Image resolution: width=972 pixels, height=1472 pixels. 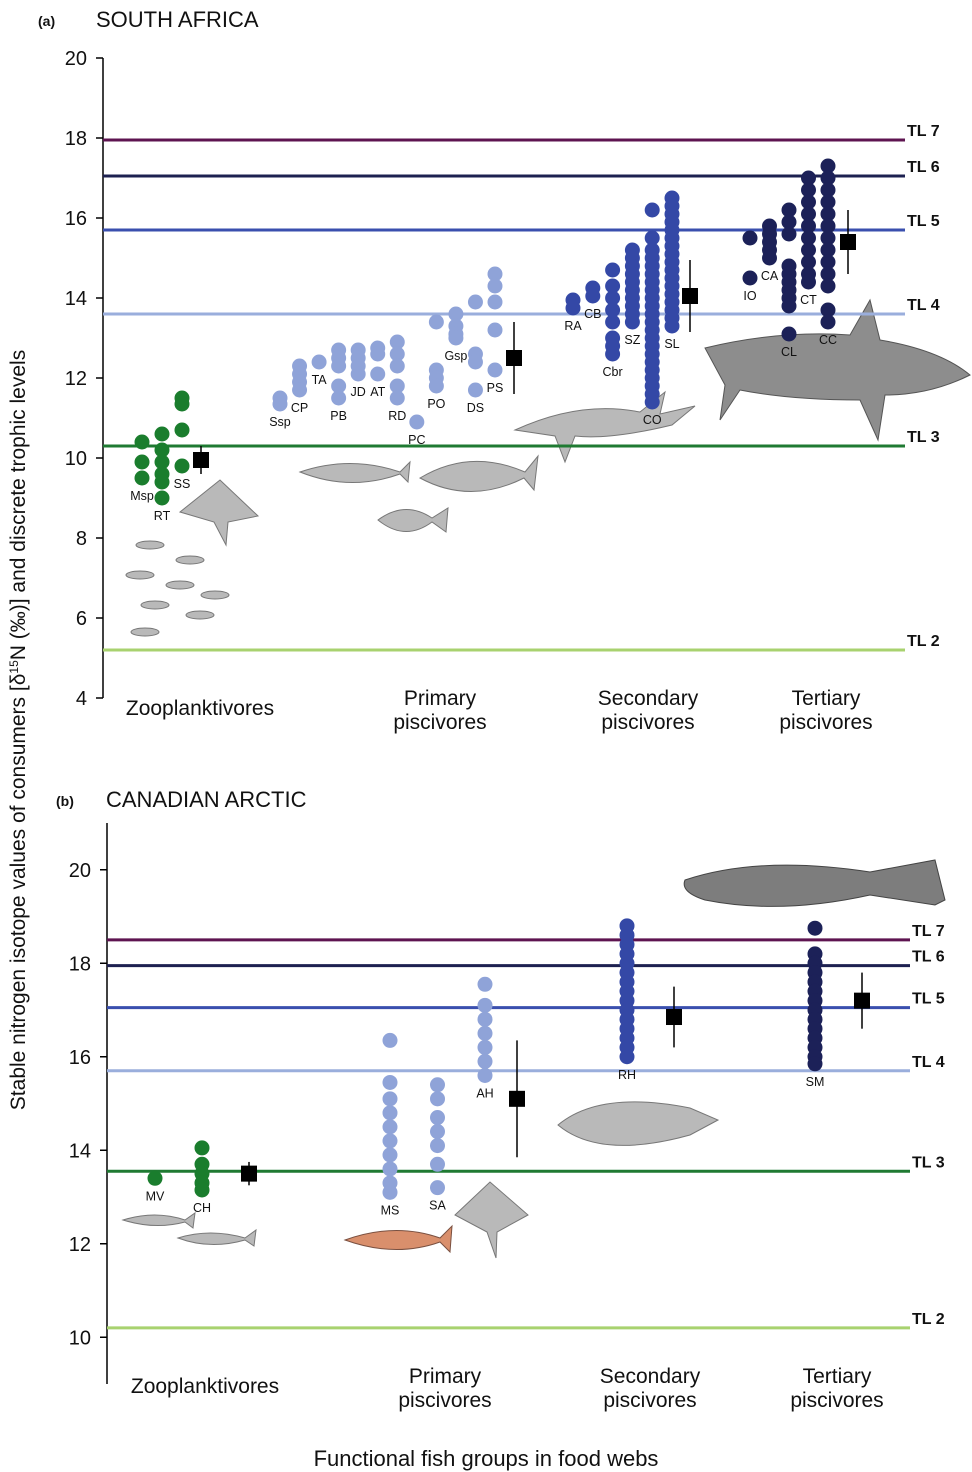 I want to click on y-tick-label: 18, so click(x=76, y=139).